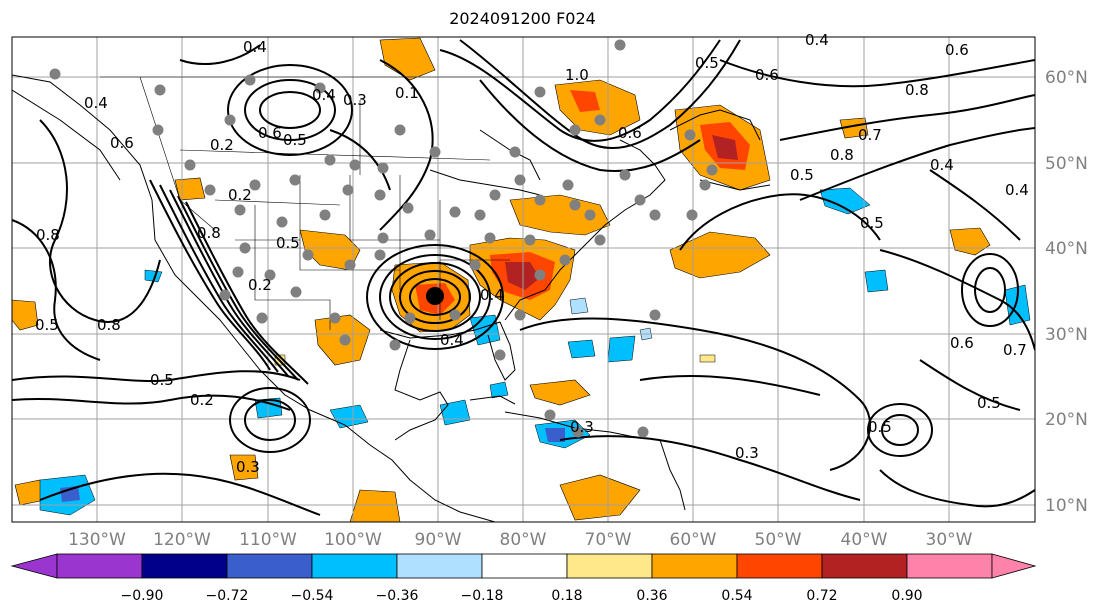 This screenshot has width=1105, height=615. What do you see at coordinates (736, 596) in the screenshot?
I see `colorbar-tick: 0.54` at bounding box center [736, 596].